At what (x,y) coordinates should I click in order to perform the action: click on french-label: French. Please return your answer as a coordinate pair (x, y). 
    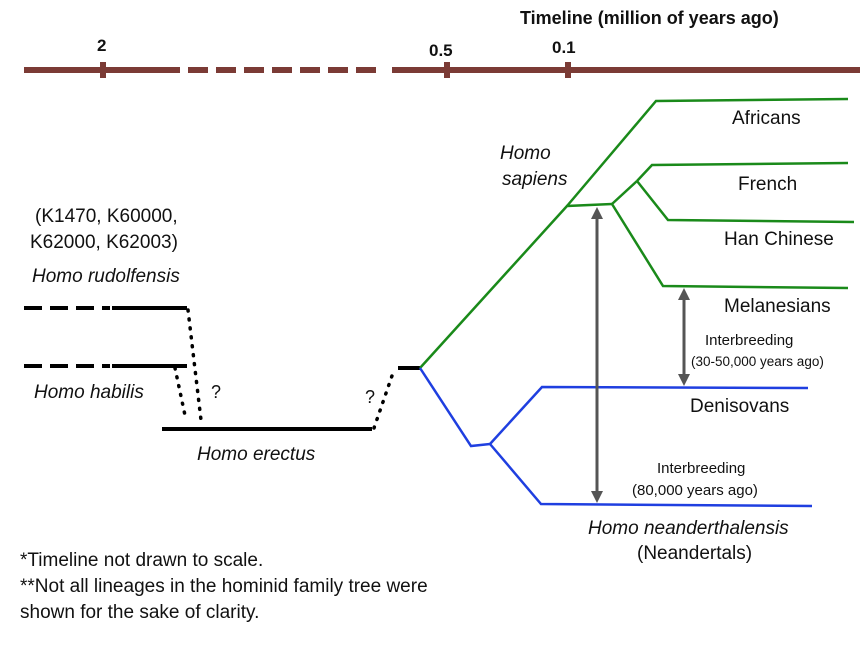
    Looking at the image, I should click on (768, 184).